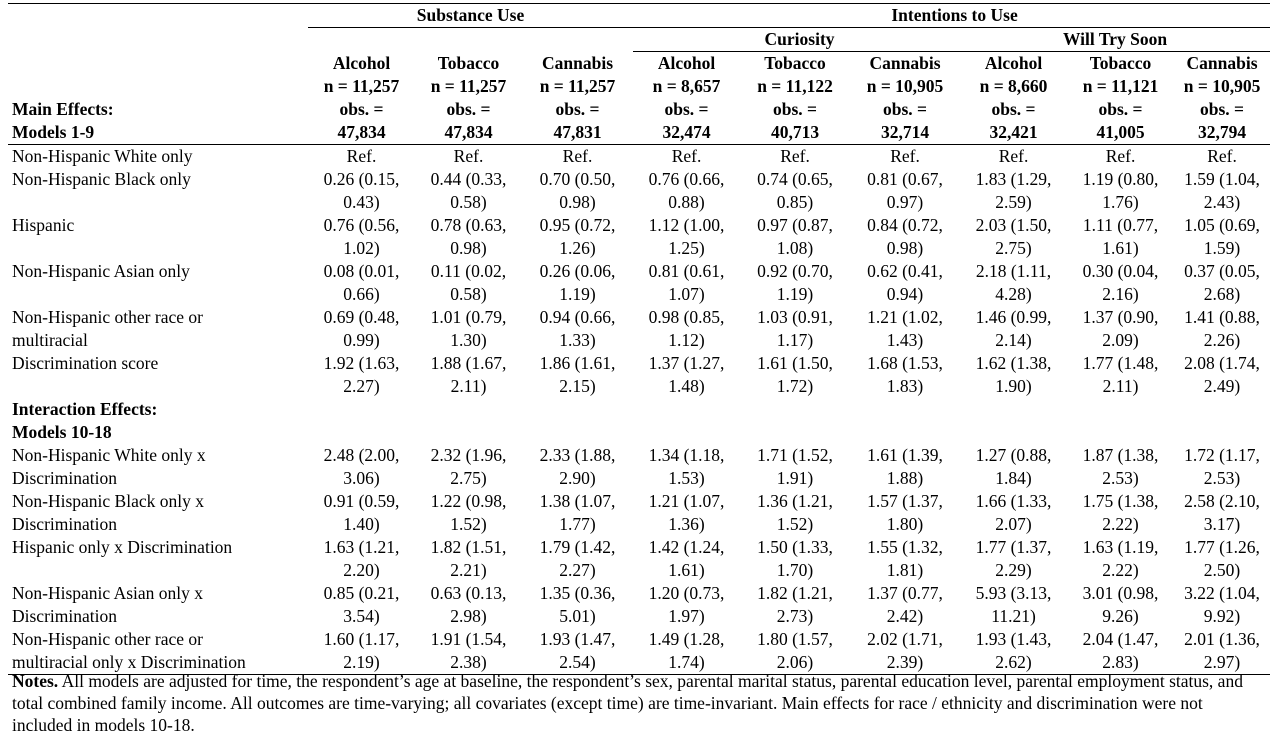 The width and height of the screenshot is (1280, 738). What do you see at coordinates (158, 191) in the screenshot?
I see `row-label: Non-Hispanic Black only` at bounding box center [158, 191].